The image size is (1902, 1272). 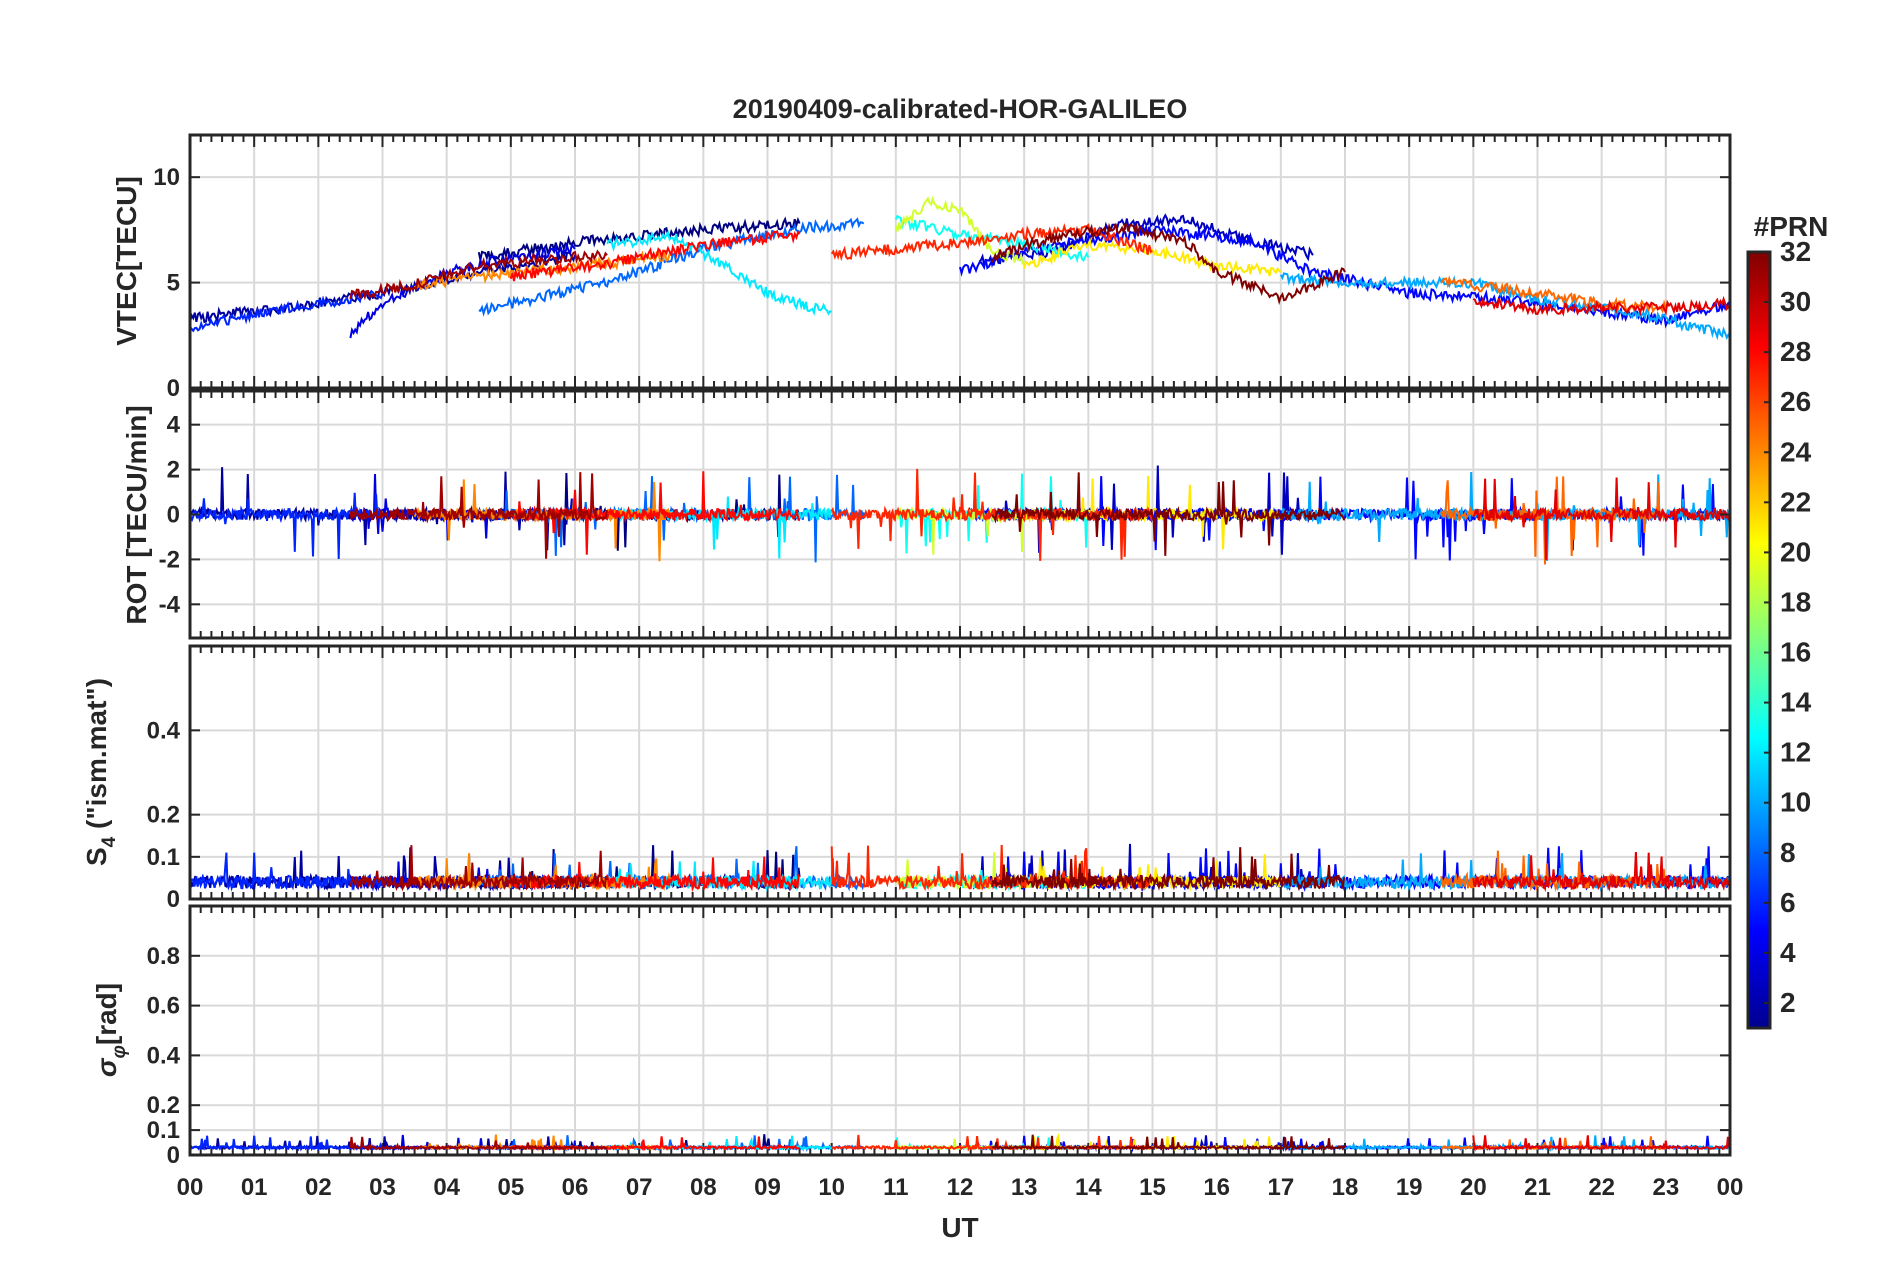 I want to click on rot-series, so click(x=960, y=515).